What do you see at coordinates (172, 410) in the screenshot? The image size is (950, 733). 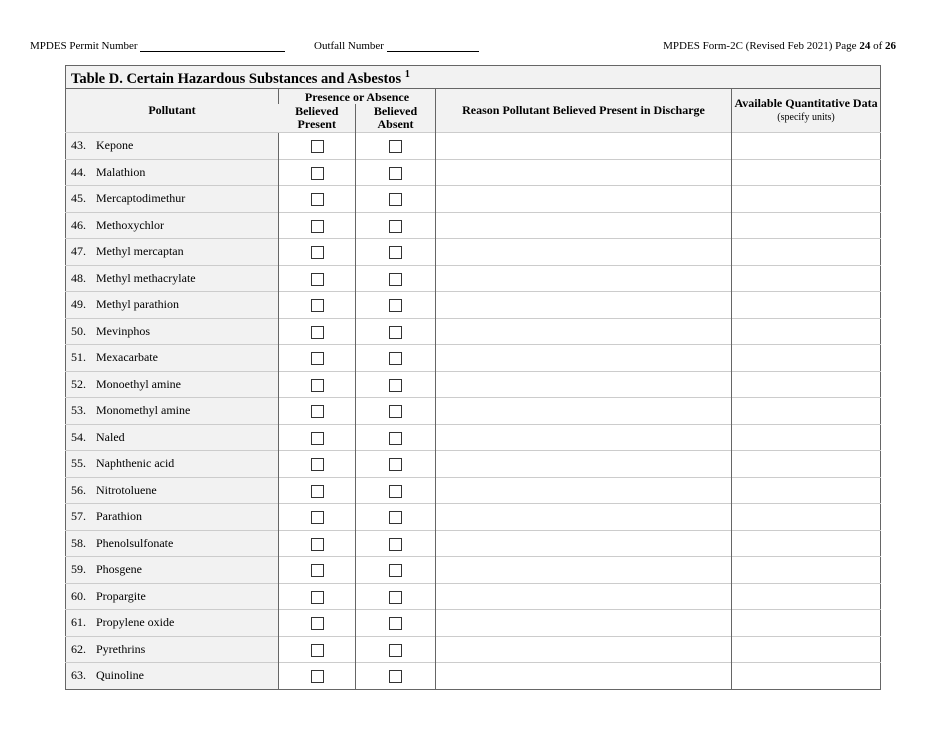 I see `pollutant-name: 53. Monomethyl amine` at bounding box center [172, 410].